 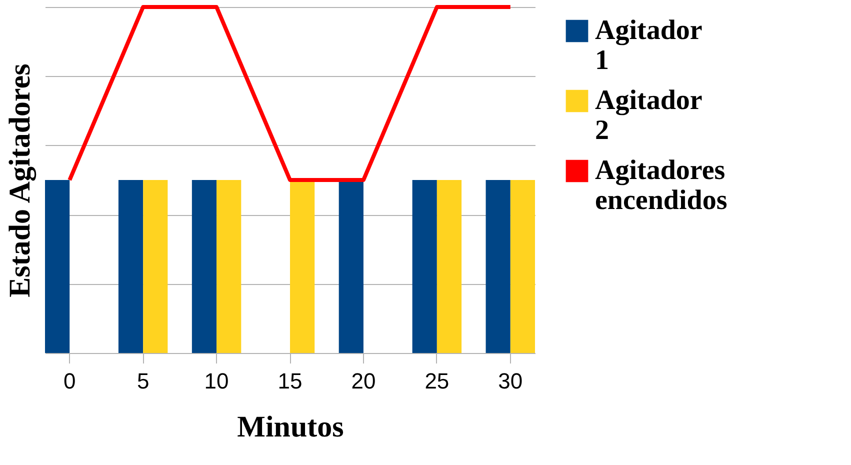 What do you see at coordinates (69, 381) in the screenshot?
I see `x-tick-label: 0` at bounding box center [69, 381].